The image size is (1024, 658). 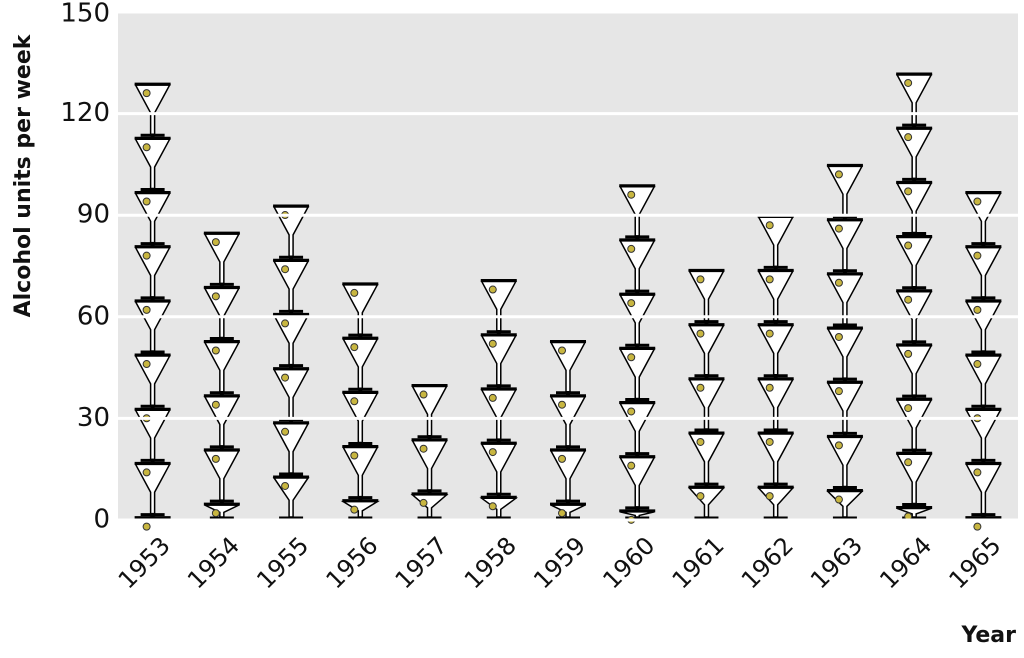 What do you see at coordinates (93, 316) in the screenshot?
I see `y-tick-label: 60` at bounding box center [93, 316].